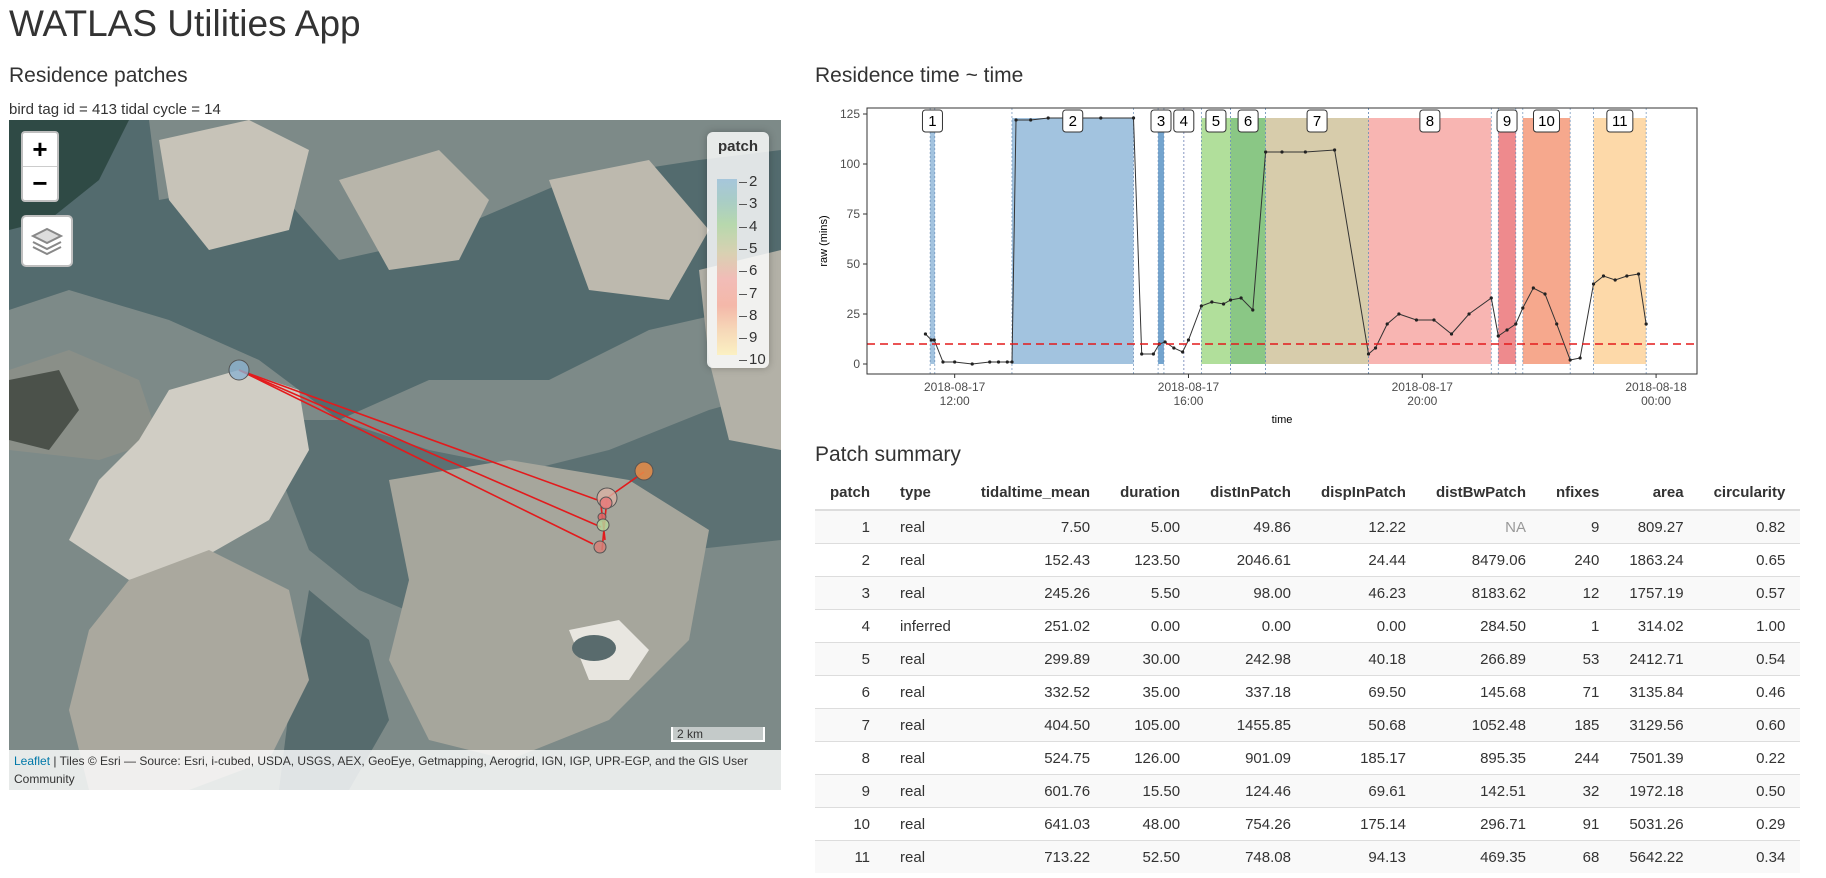 Image resolution: width=1826 pixels, height=878 pixels. Describe the element at coordinates (1749, 493) in the screenshot. I see `column-header-circularity: circularity` at that location.